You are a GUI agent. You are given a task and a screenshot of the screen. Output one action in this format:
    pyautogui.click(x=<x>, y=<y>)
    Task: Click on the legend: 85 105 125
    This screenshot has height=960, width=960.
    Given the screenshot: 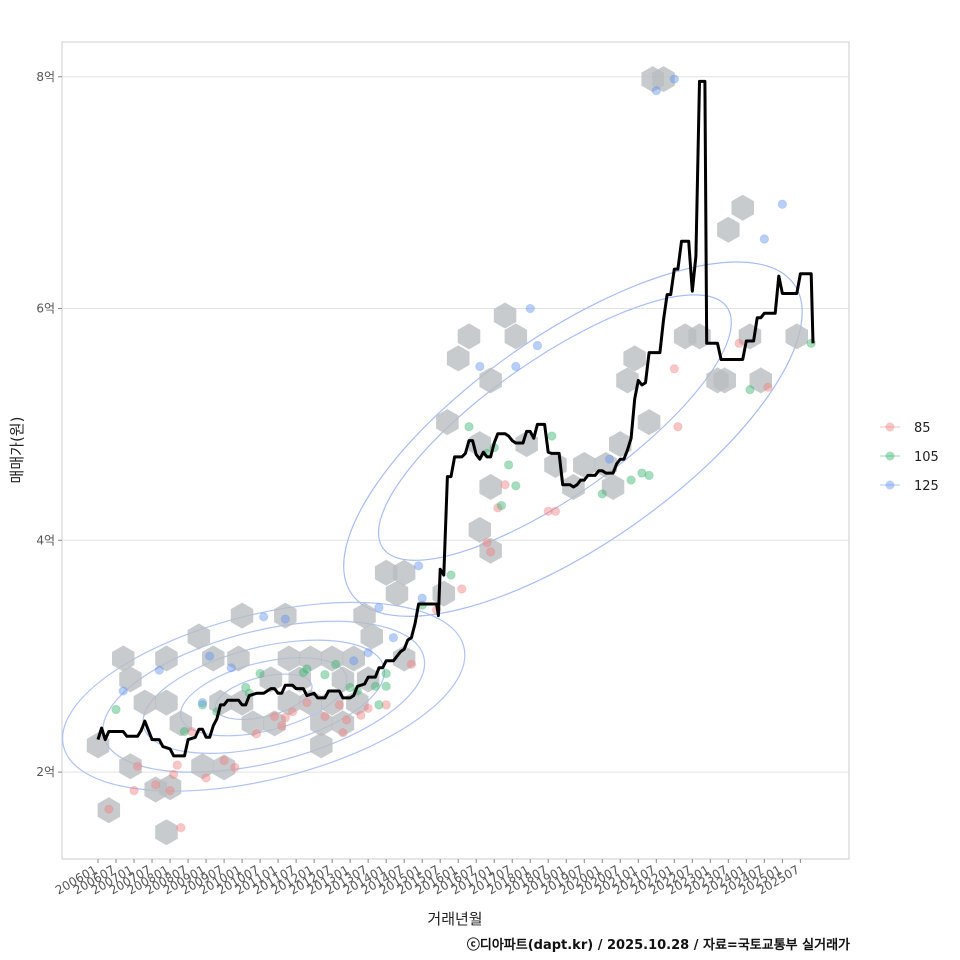 What is the action you would take?
    pyautogui.click(x=909, y=457)
    